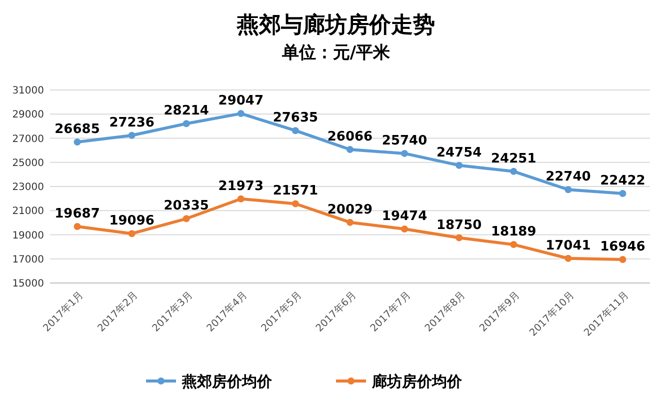 This screenshot has width=672, height=399. What do you see at coordinates (568, 177) in the screenshot?
I see `data-label: 22740` at bounding box center [568, 177].